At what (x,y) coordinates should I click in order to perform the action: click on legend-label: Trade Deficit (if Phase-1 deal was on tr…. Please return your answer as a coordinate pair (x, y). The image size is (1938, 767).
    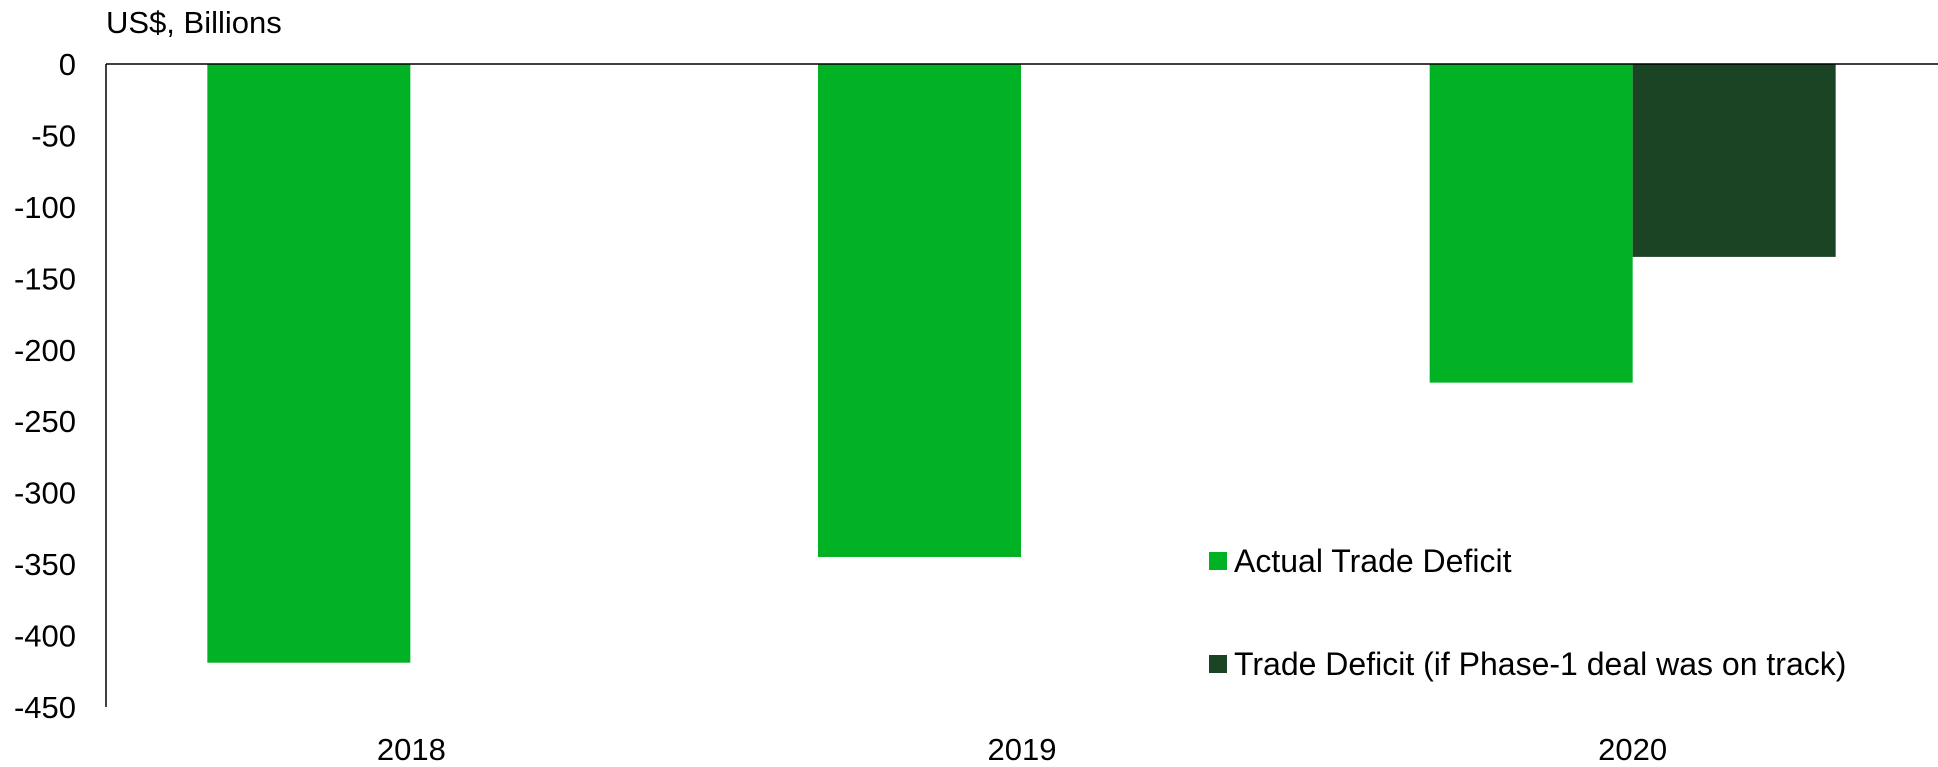
    Looking at the image, I should click on (1540, 664).